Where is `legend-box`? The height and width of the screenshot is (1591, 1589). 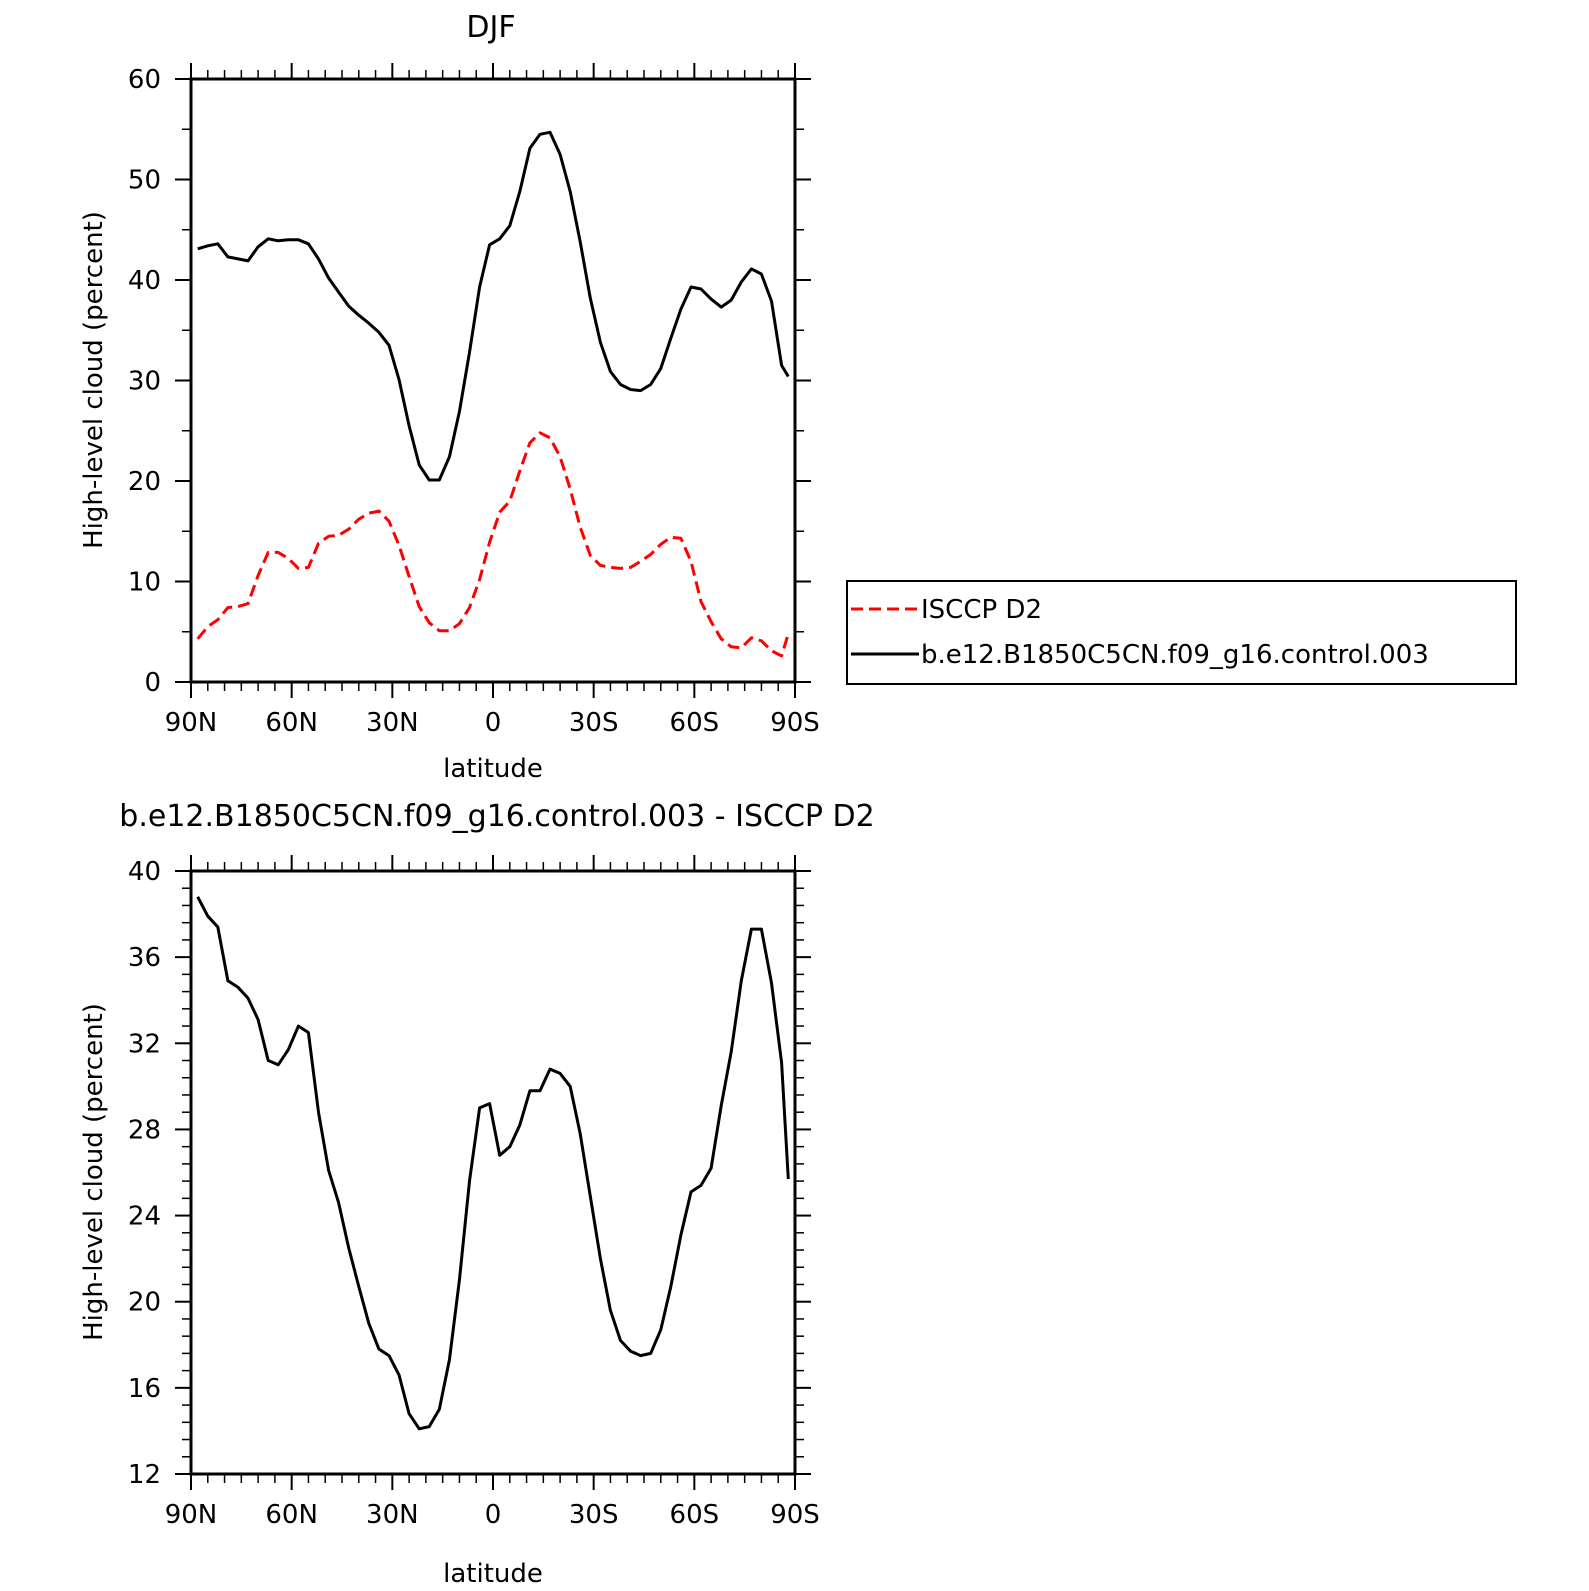 legend-box is located at coordinates (1181, 632).